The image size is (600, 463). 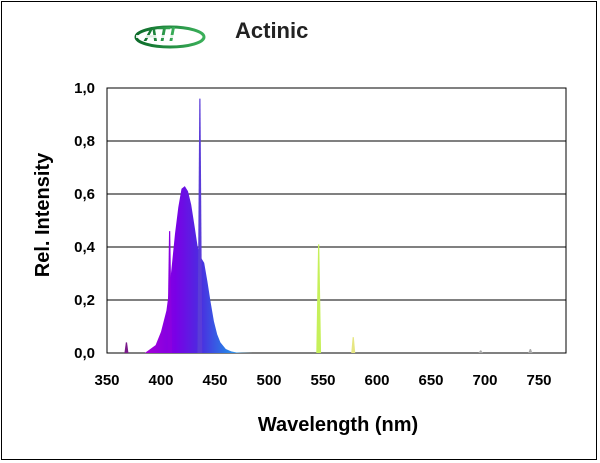 I want to click on x-tick-label: 750, so click(x=538, y=380).